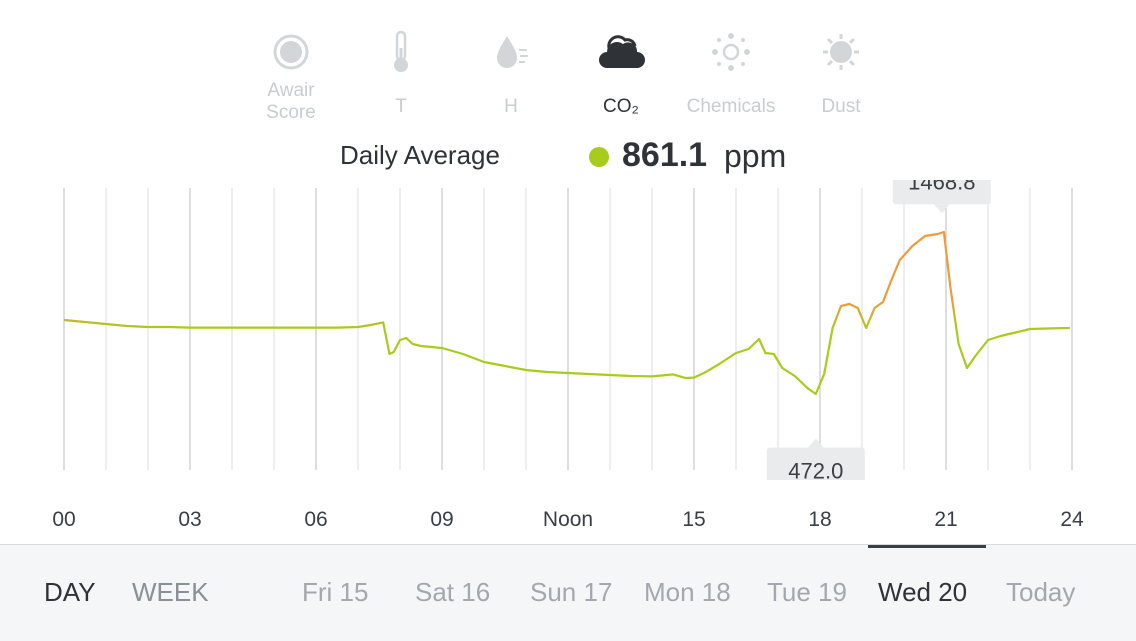 The image size is (1136, 641). Describe the element at coordinates (511, 73) in the screenshot. I see `metric-humidity: H` at that location.